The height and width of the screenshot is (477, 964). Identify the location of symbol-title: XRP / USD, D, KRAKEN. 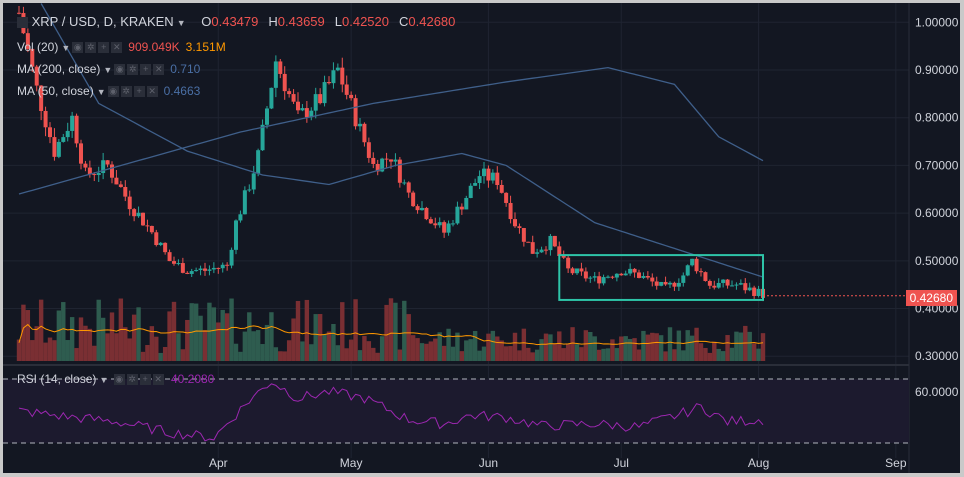
(102, 21).